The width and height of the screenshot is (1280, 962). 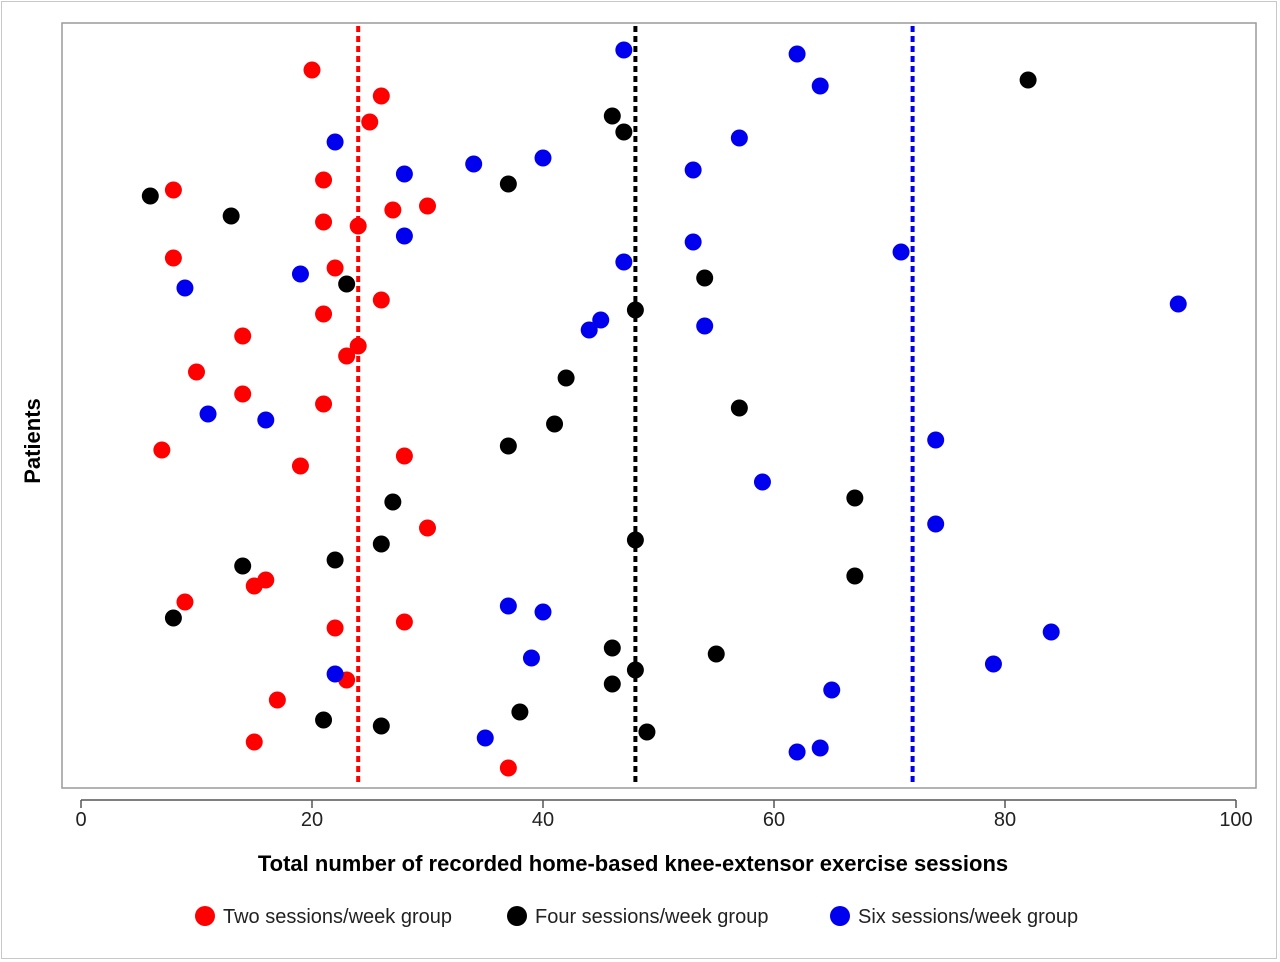 What do you see at coordinates (80, 820) in the screenshot?
I see `x-tick-label: 0` at bounding box center [80, 820].